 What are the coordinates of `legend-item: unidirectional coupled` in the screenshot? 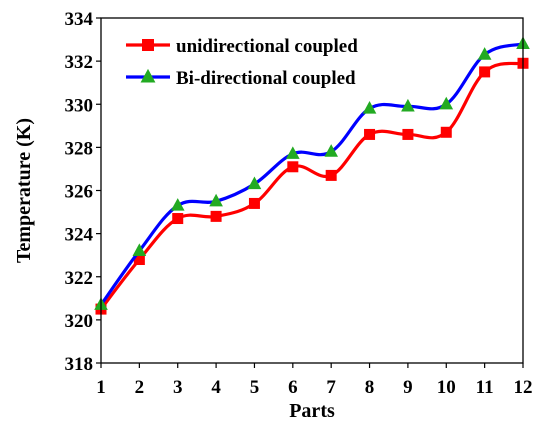 It's located at (242, 46).